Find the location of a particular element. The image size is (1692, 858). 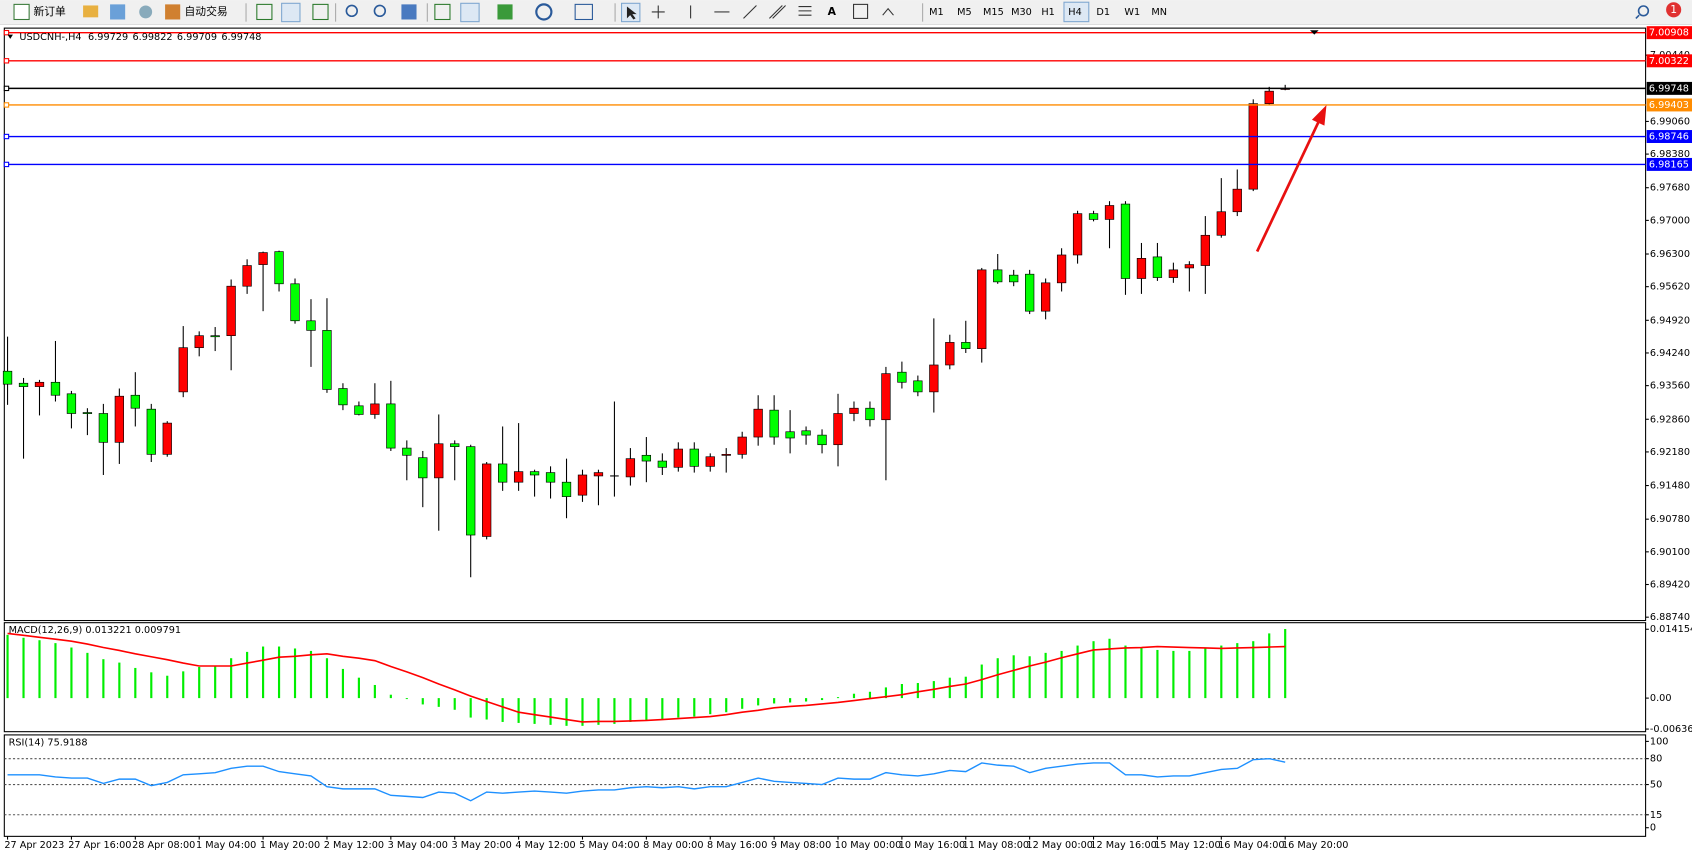

templates-icon is located at coordinates (583, 12).